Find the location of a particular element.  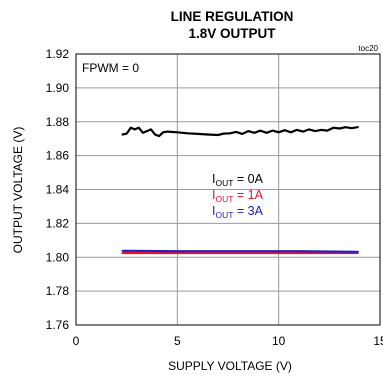

y-tick-label: 1.78 is located at coordinates (58, 291).